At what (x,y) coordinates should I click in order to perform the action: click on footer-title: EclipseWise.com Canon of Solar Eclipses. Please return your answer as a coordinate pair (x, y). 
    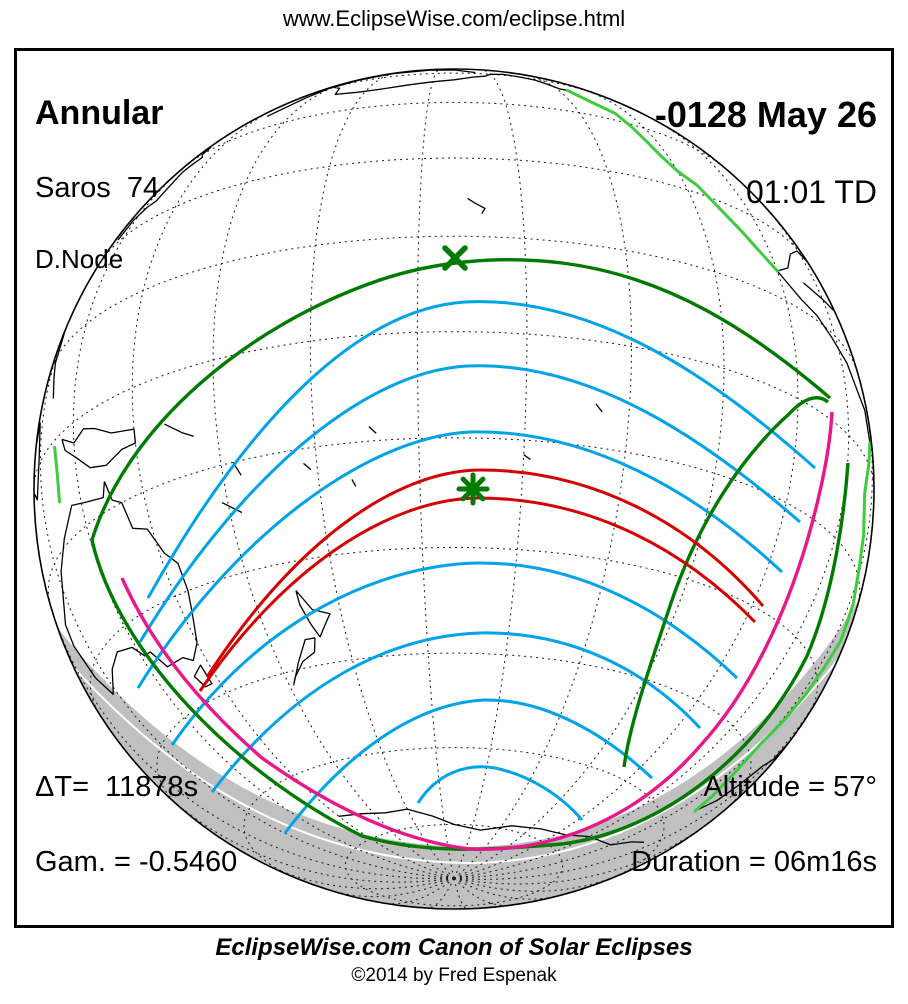
    Looking at the image, I should click on (454, 947).